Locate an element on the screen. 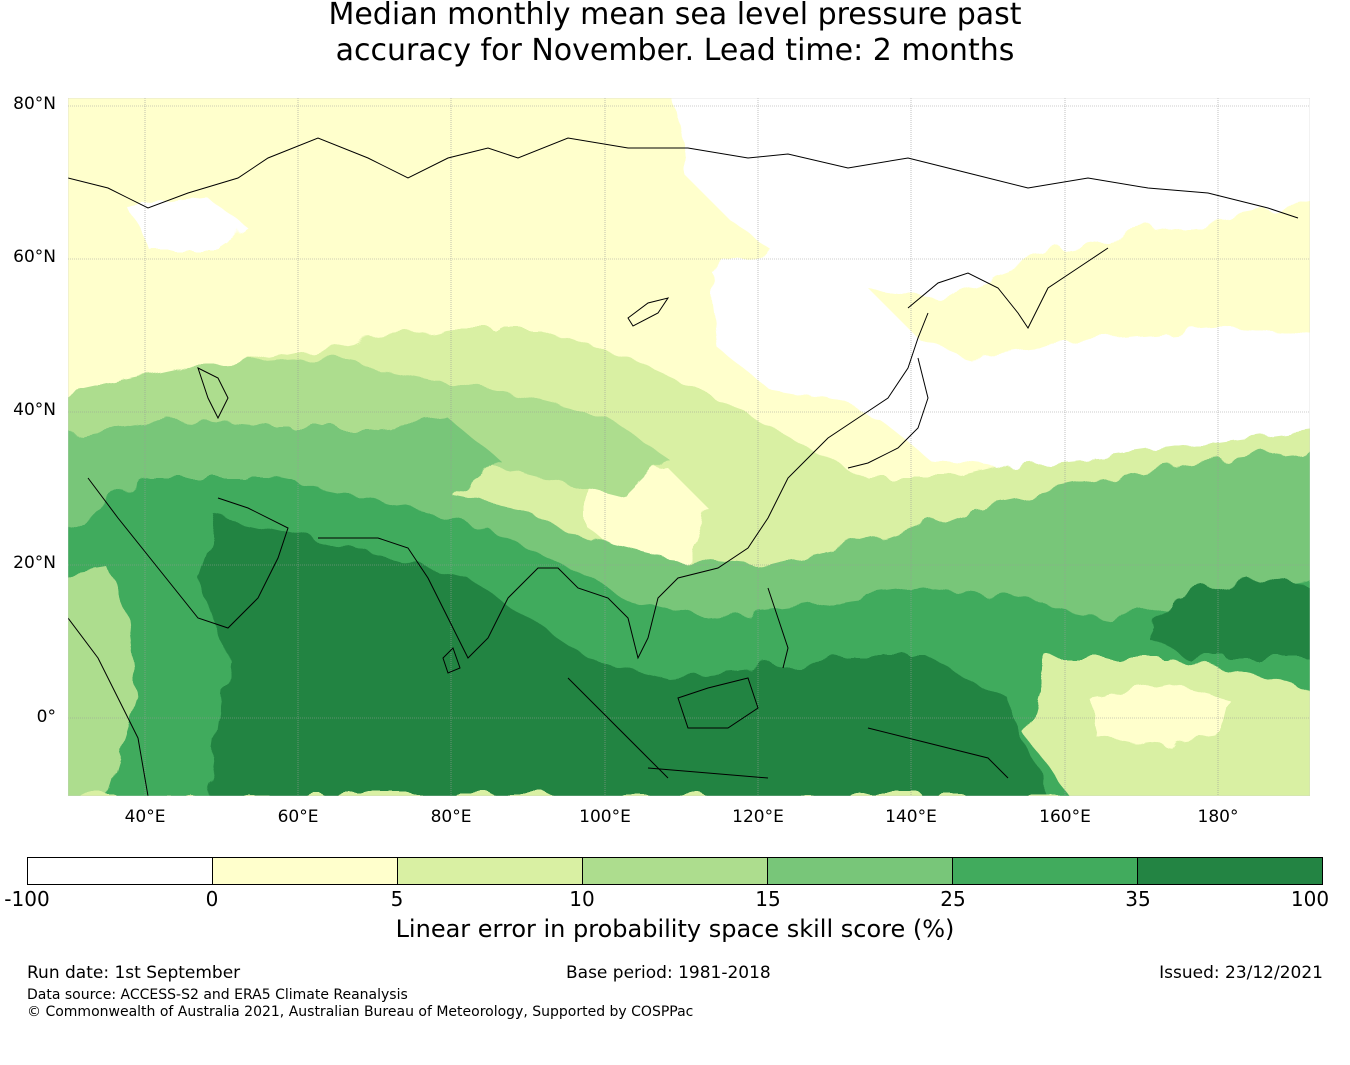  india-sri-lanka is located at coordinates (451, 660).